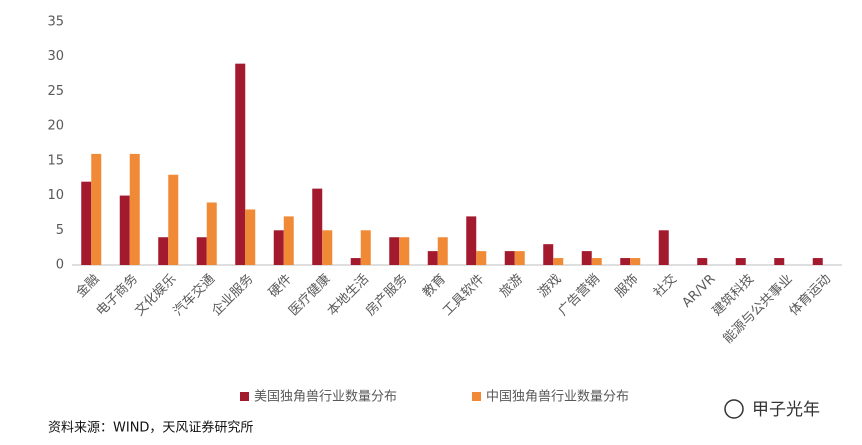 The width and height of the screenshot is (862, 445). I want to click on y-tick-label: 15, so click(55, 160).